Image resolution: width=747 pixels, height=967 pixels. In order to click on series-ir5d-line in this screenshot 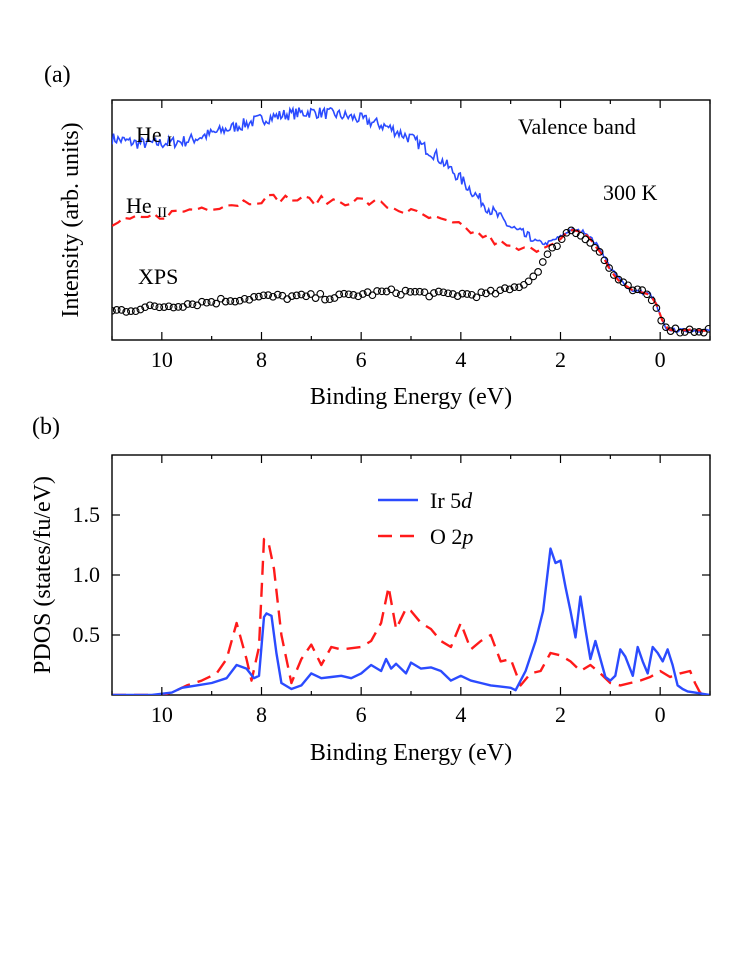, I will do `click(411, 621)`.